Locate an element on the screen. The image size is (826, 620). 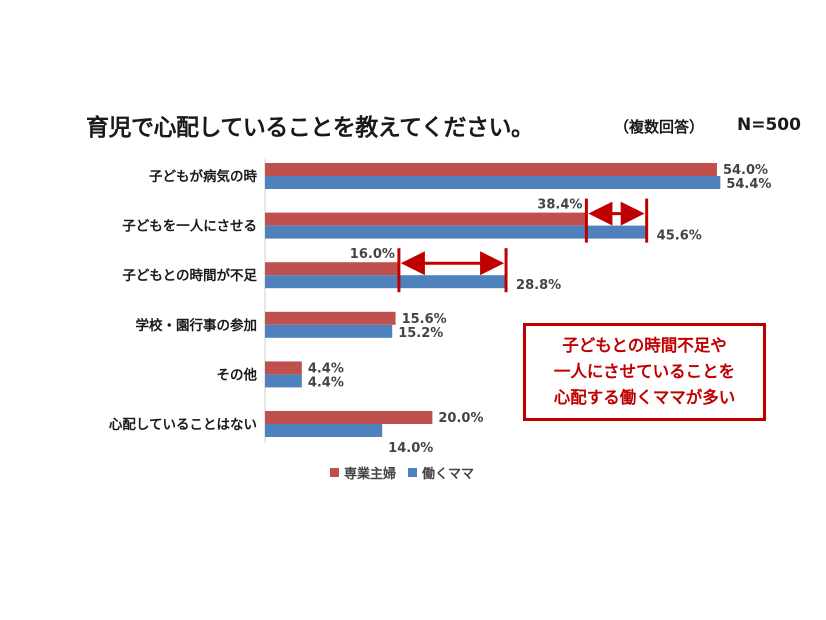
data-label-working: 28.8% is located at coordinates (538, 285).